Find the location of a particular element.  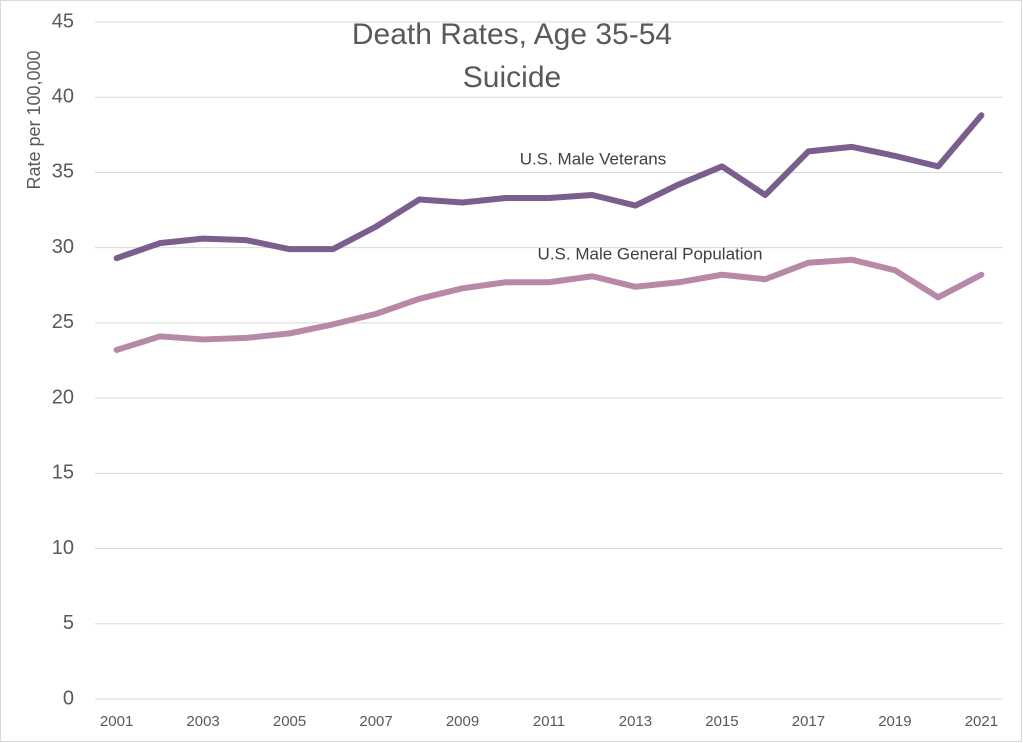

x-tick-label: 2001 is located at coordinates (116, 721).